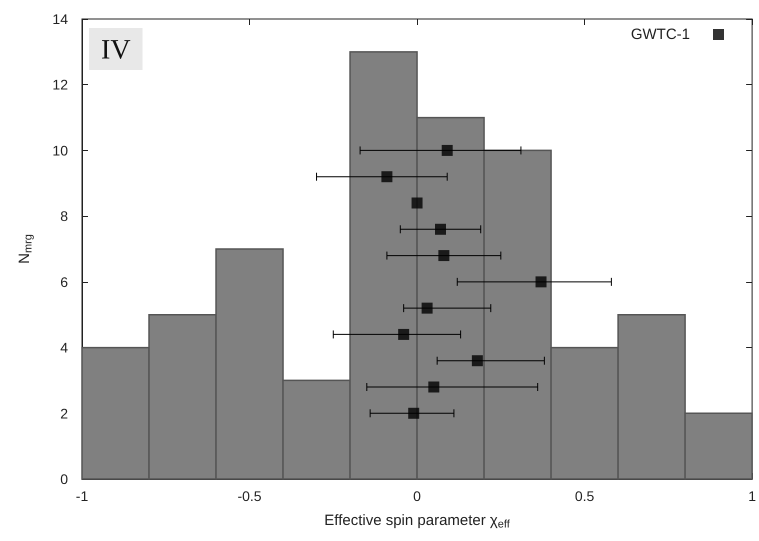 Image resolution: width=759 pixels, height=541 pixels. What do you see at coordinates (584, 496) in the screenshot?
I see `x-tick-label: 0.5` at bounding box center [584, 496].